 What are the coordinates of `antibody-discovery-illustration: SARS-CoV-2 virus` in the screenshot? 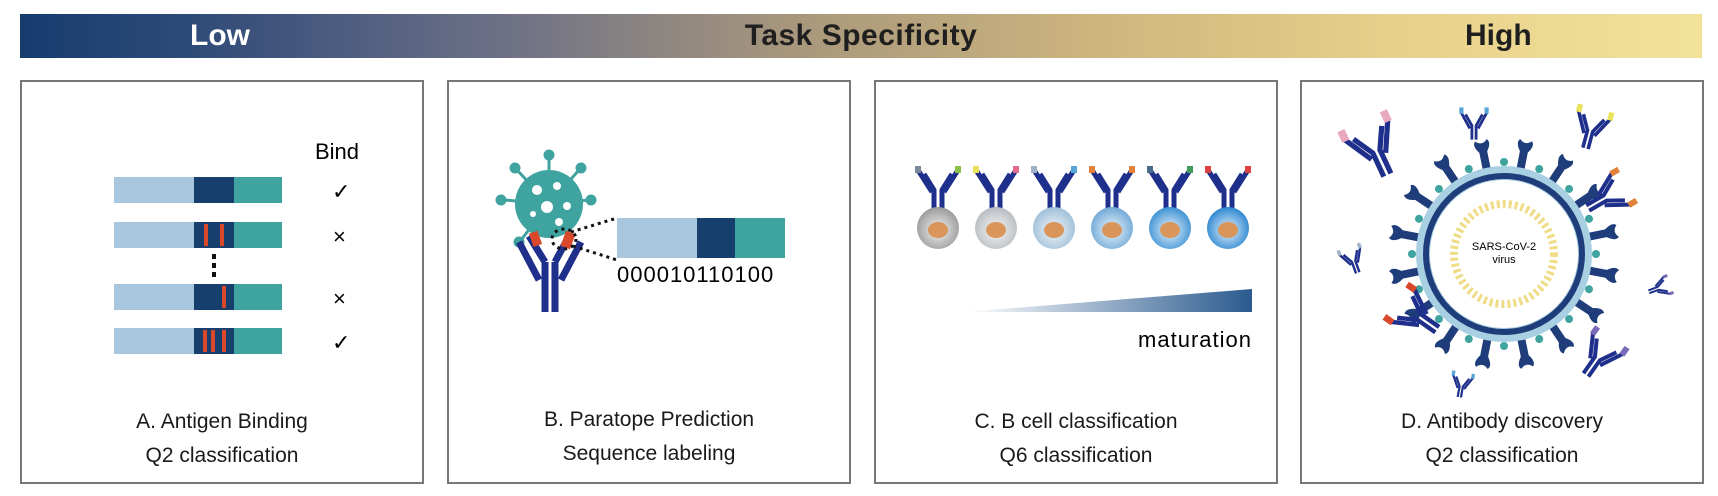 It's located at (1505, 250).